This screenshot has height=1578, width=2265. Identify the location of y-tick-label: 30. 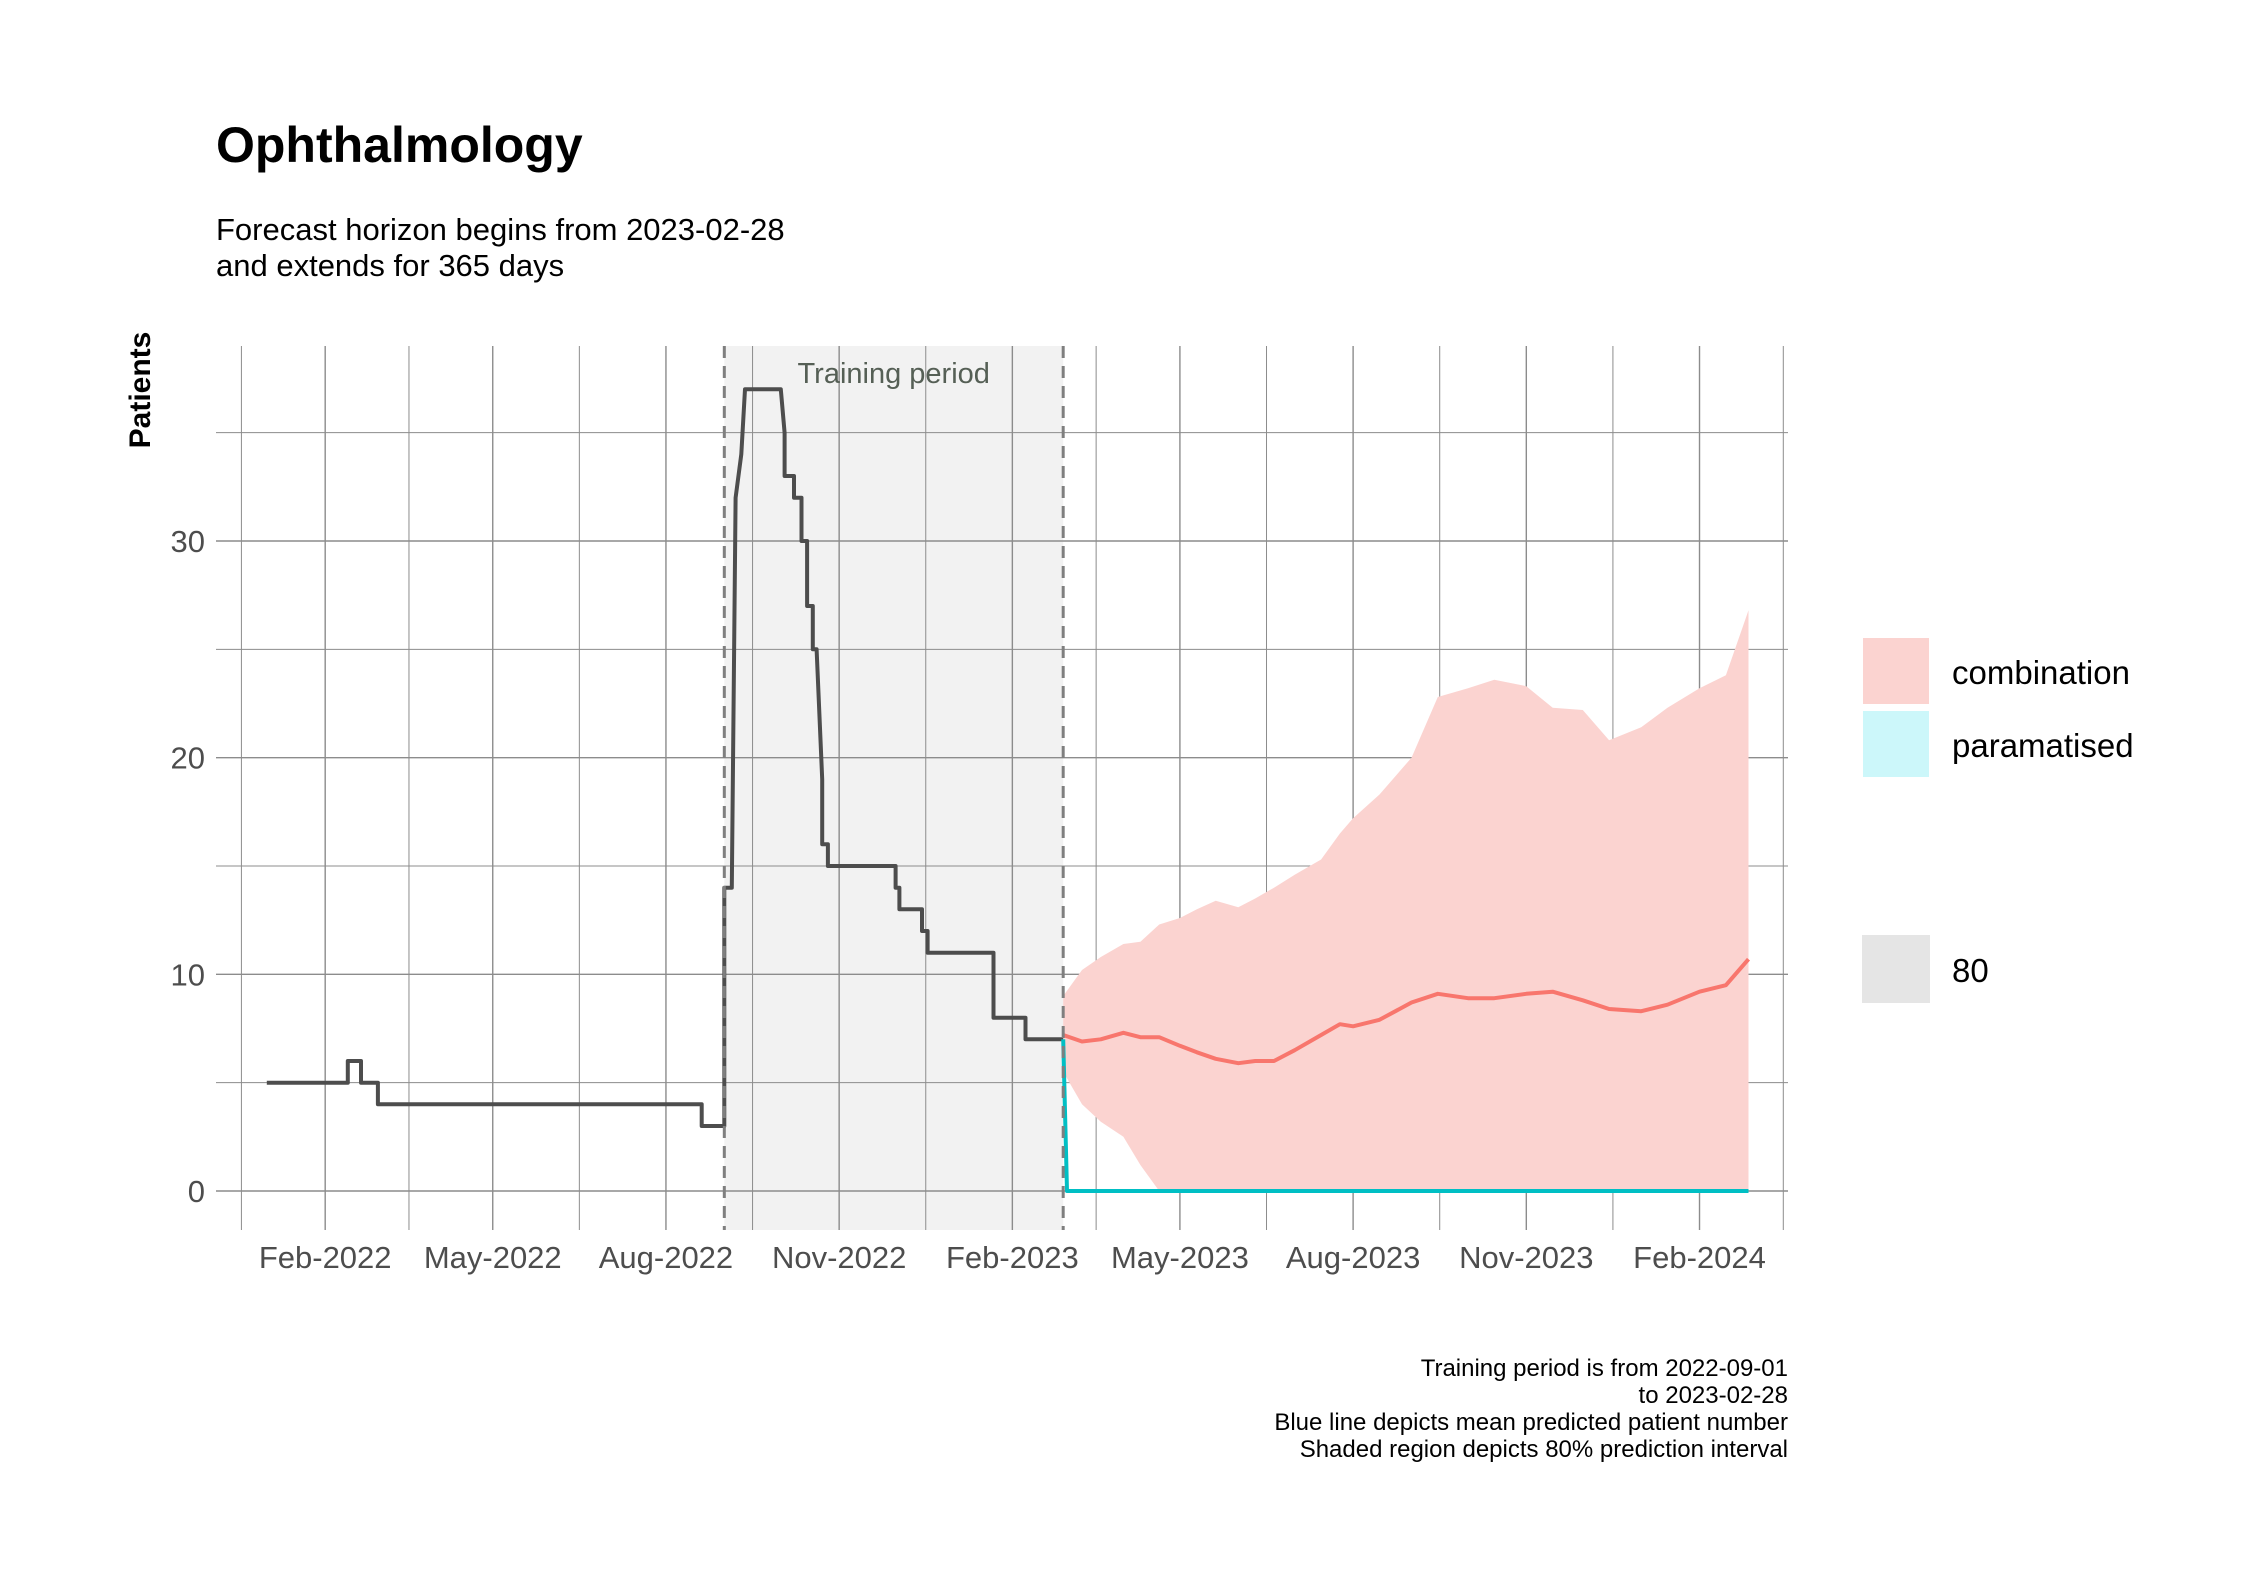
(188, 541).